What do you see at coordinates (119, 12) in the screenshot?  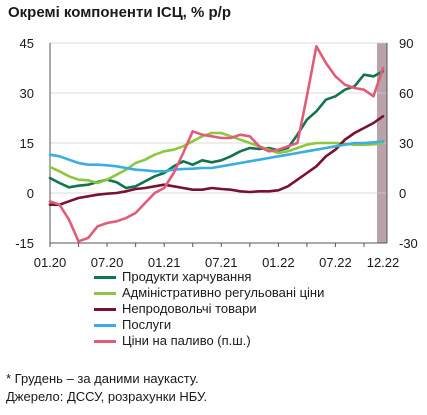 I see `chart-title: Окремі компоненти ІСЦ, % р/р` at bounding box center [119, 12].